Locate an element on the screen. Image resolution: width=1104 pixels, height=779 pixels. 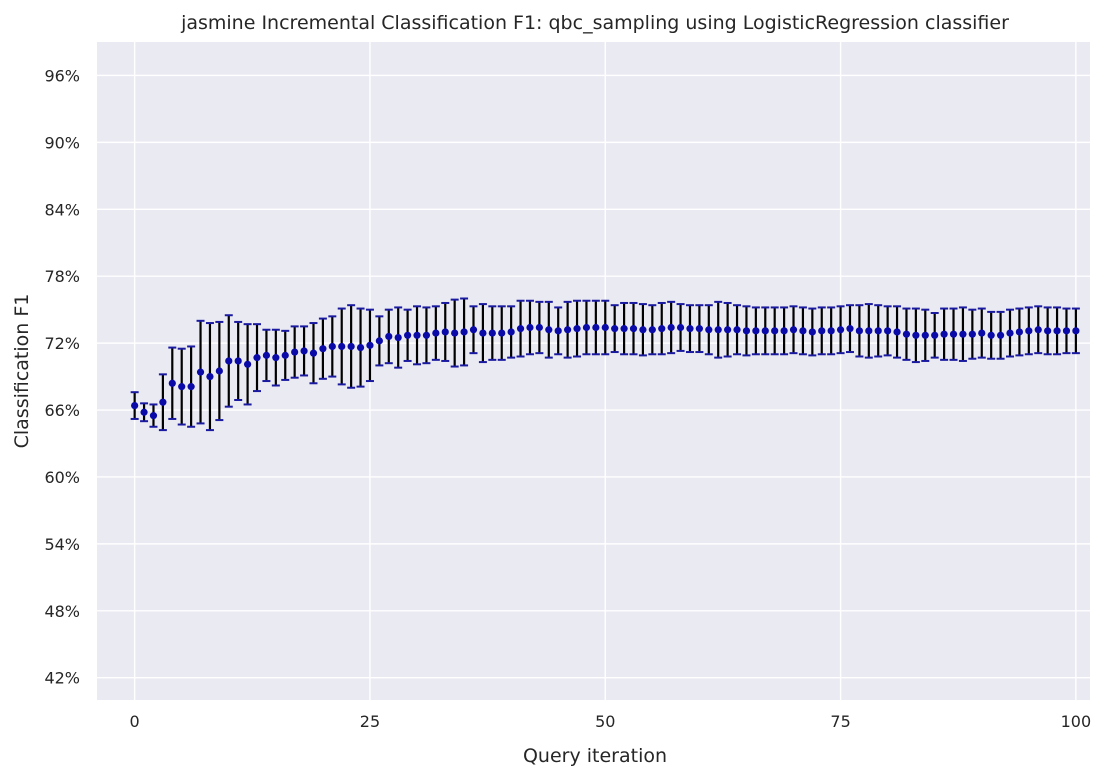
y-tick-label: 54% is located at coordinates (62, 544).